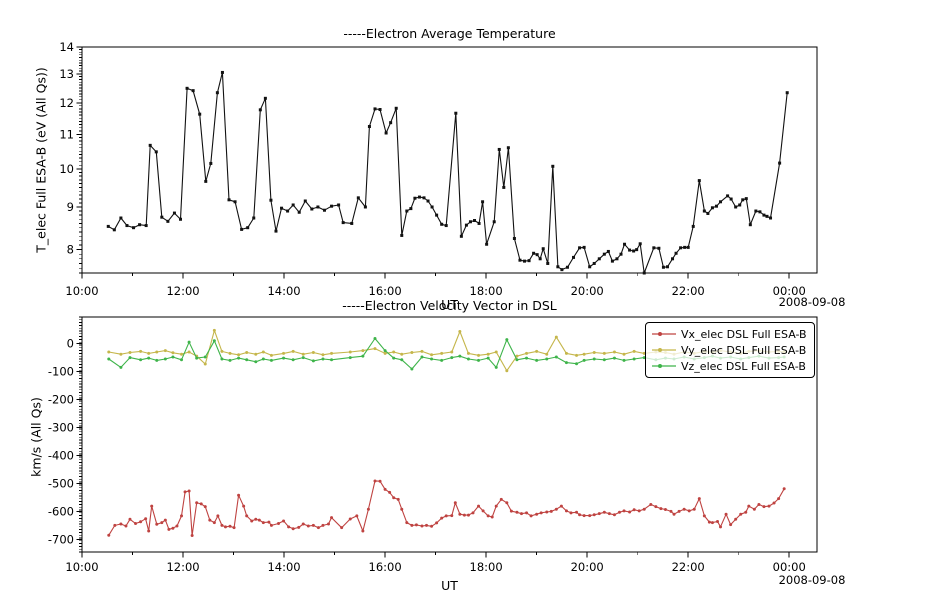 This screenshot has height=608, width=926. What do you see at coordinates (61, 400) in the screenshot?
I see `y-tick-label: -200` at bounding box center [61, 400].